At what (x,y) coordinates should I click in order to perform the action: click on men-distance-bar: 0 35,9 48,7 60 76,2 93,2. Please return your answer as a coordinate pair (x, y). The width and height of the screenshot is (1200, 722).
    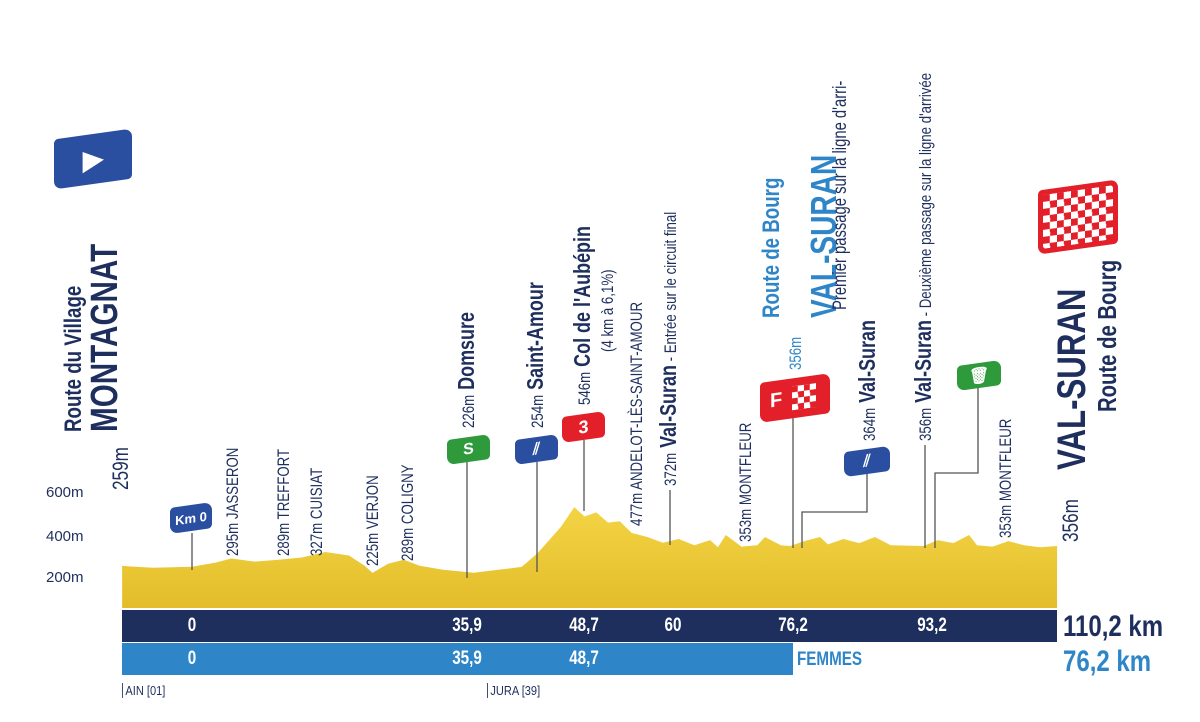
    Looking at the image, I should click on (589, 626).